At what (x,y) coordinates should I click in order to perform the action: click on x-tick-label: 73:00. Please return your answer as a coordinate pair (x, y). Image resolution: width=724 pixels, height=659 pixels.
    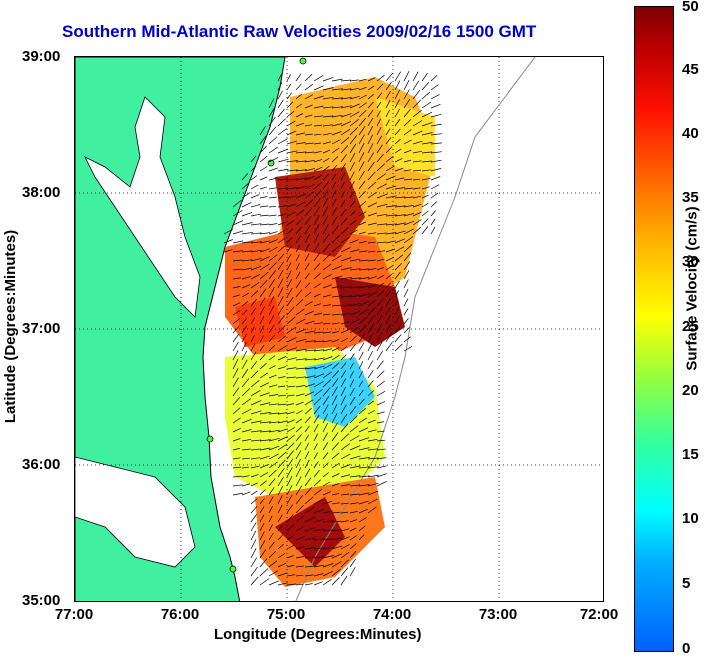
    Looking at the image, I should click on (498, 614).